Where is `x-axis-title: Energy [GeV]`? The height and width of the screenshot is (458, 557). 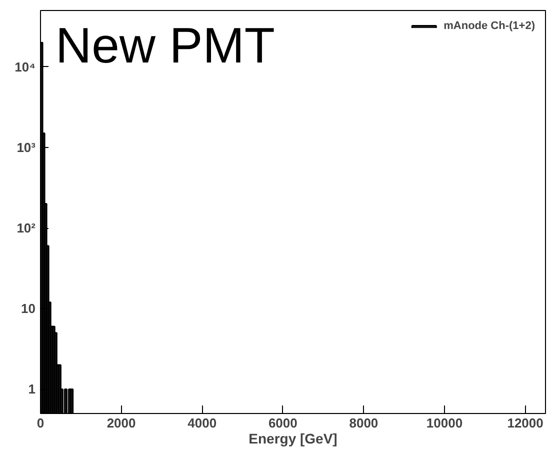 x-axis-title: Energy [GeV] is located at coordinates (293, 438).